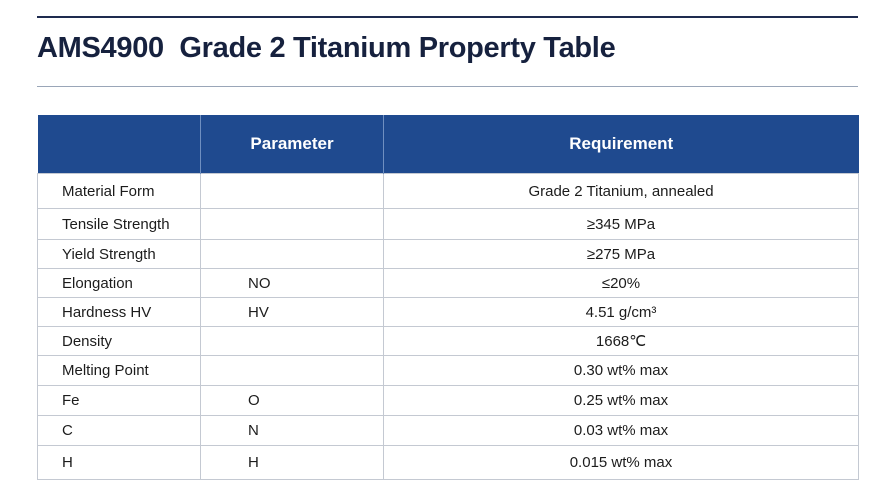 The width and height of the screenshot is (895, 500). I want to click on table-row: Material Form Grade 2 Titanium, annealed, so click(448, 191).